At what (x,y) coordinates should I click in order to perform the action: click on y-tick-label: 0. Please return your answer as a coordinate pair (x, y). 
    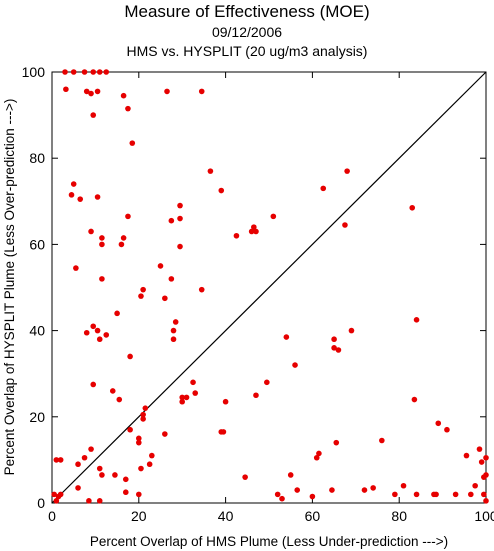
    Looking at the image, I should click on (41, 503).